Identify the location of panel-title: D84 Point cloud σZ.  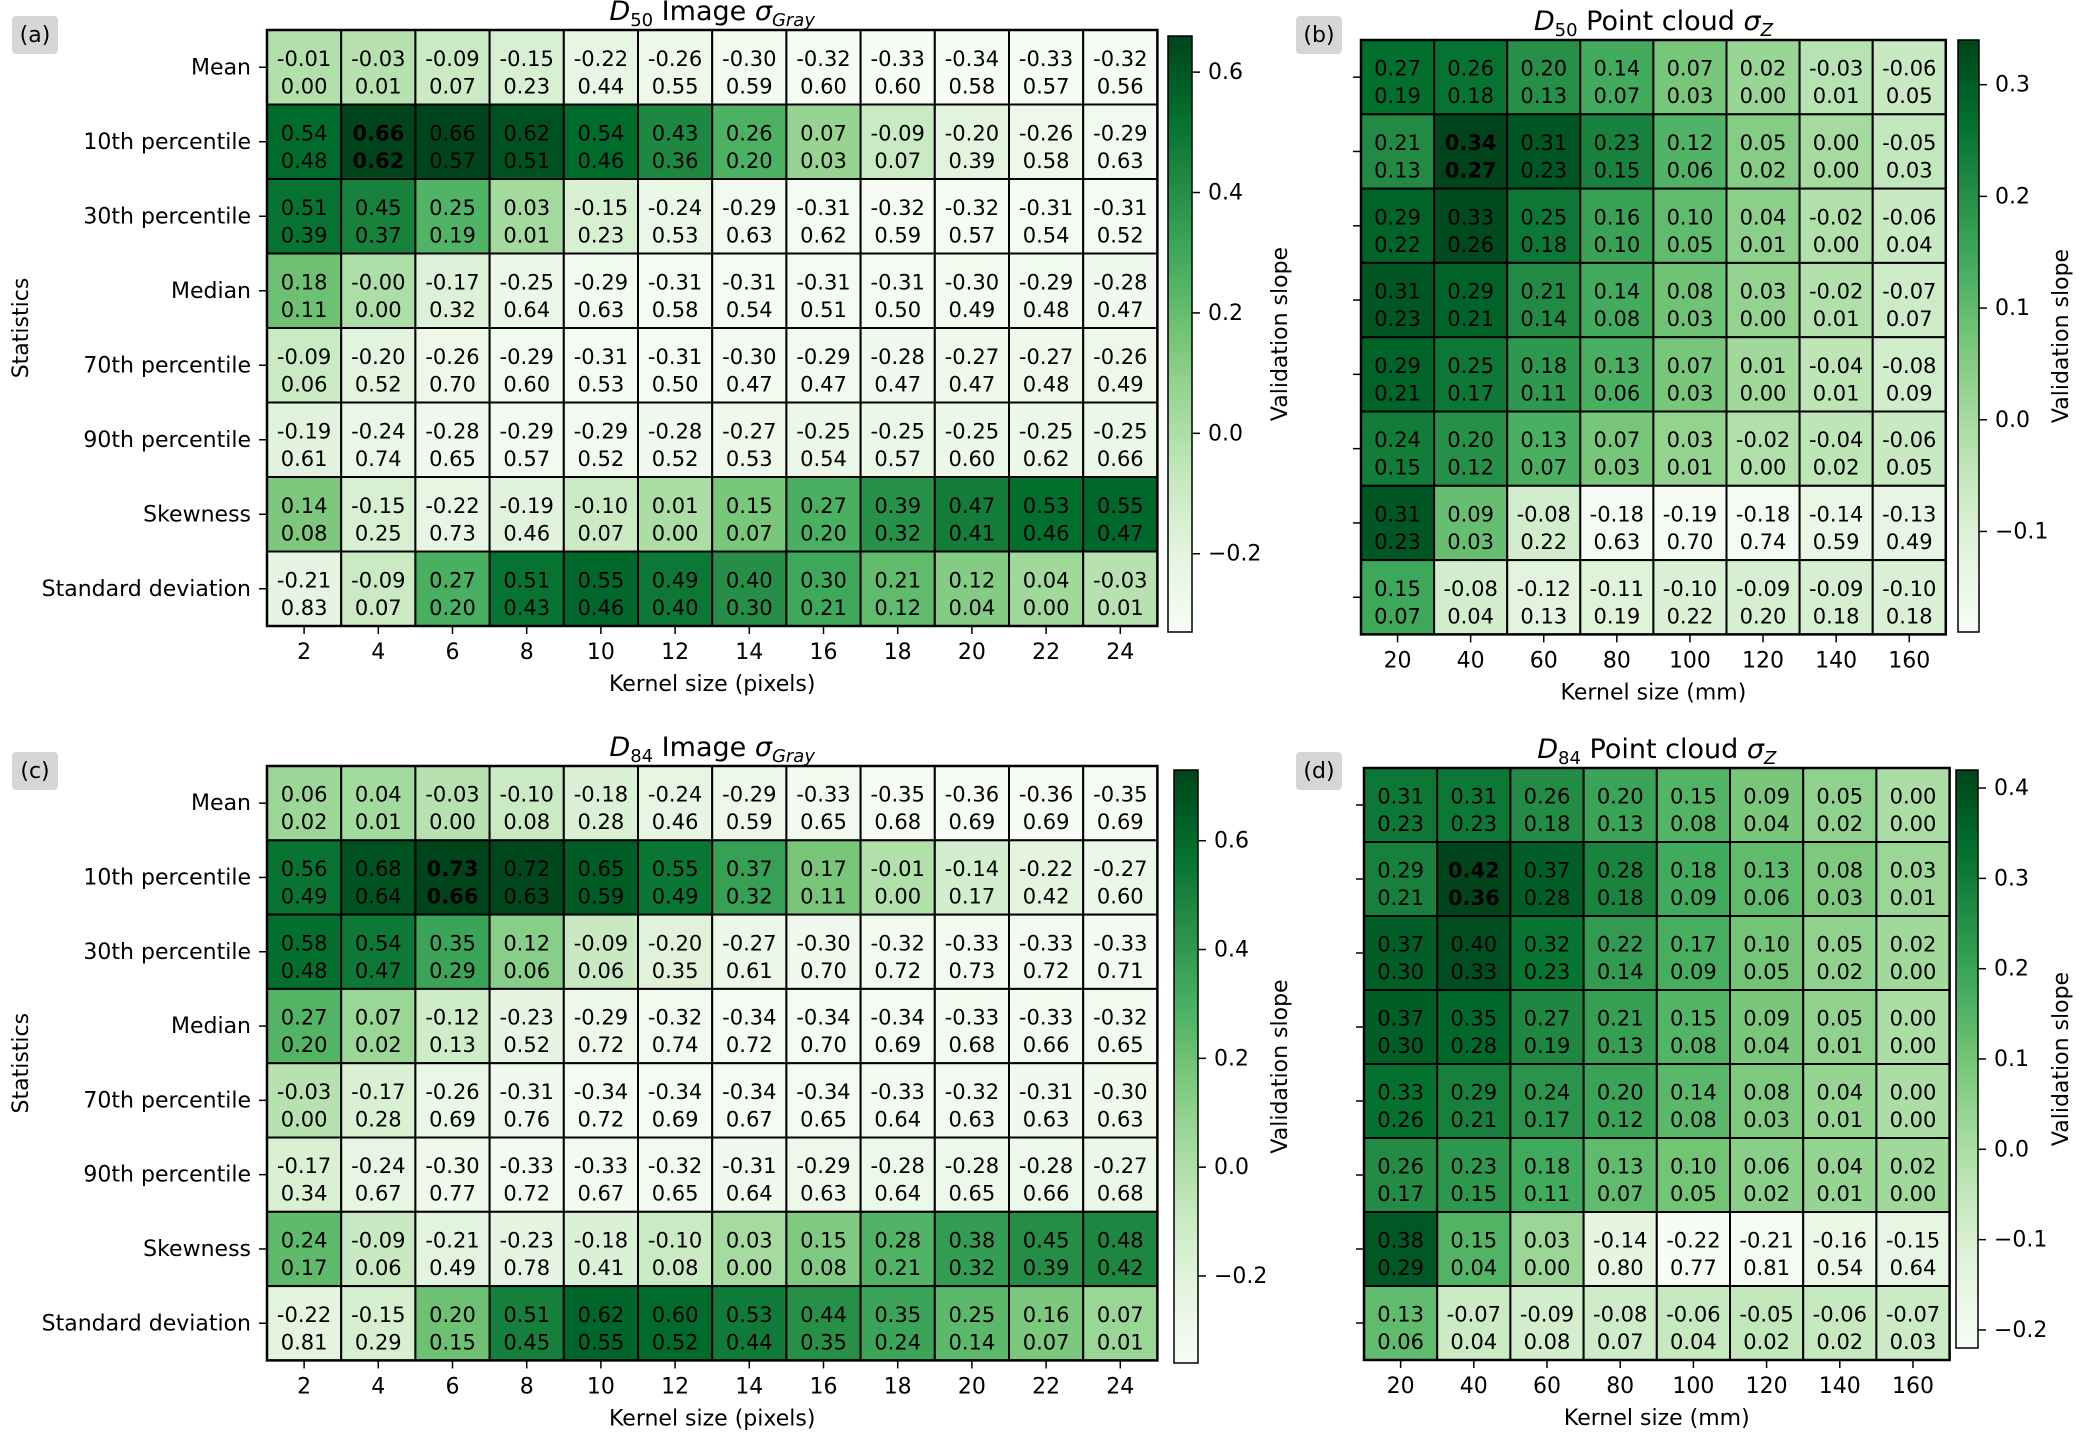
(1657, 751).